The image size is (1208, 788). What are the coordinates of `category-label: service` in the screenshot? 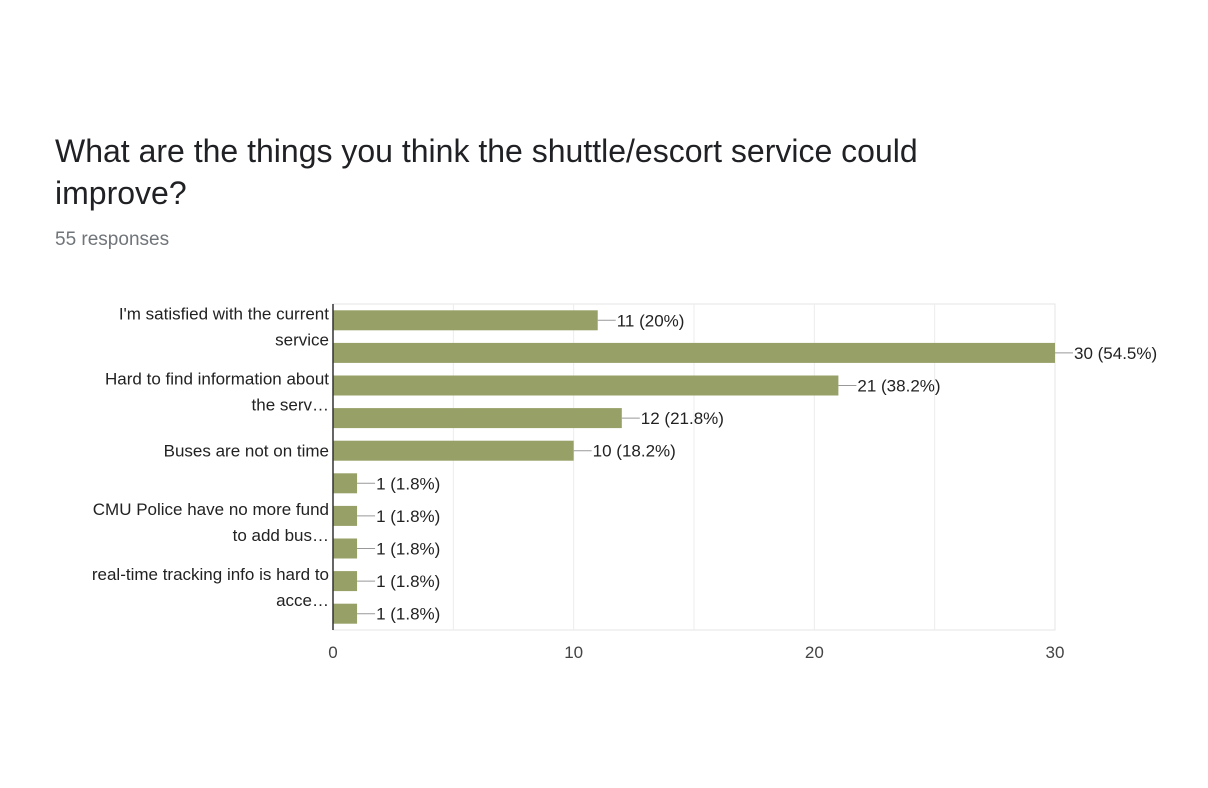 It's located at (302, 339).